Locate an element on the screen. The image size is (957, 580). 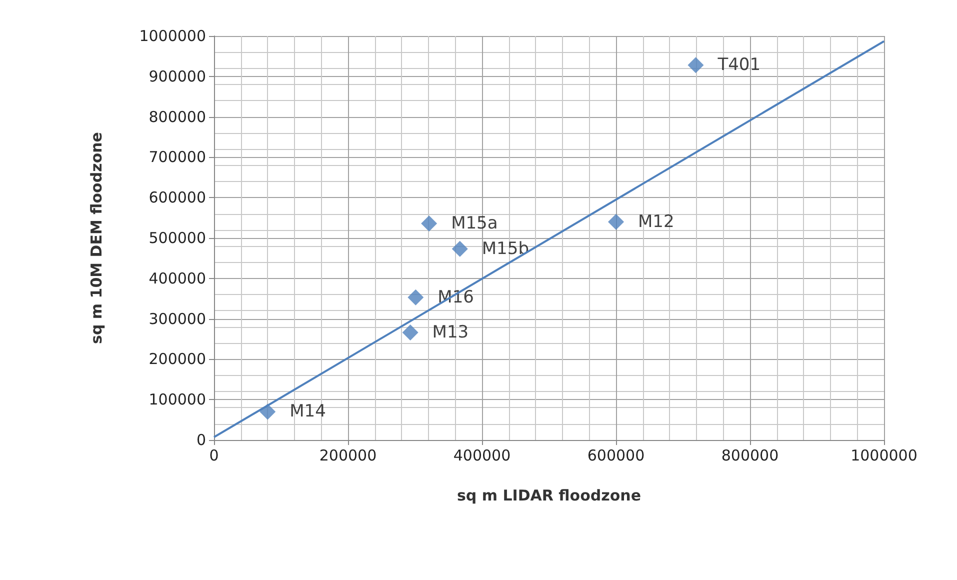
annotation: M14 is located at coordinates (308, 412).